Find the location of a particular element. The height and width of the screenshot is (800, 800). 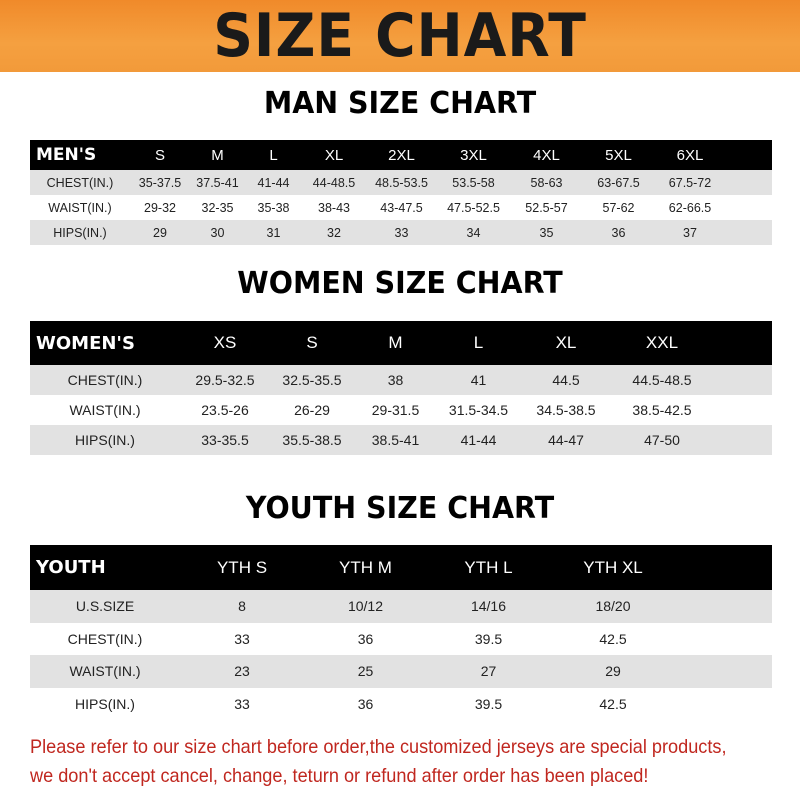

table-cell: XXL is located at coordinates (662, 342).